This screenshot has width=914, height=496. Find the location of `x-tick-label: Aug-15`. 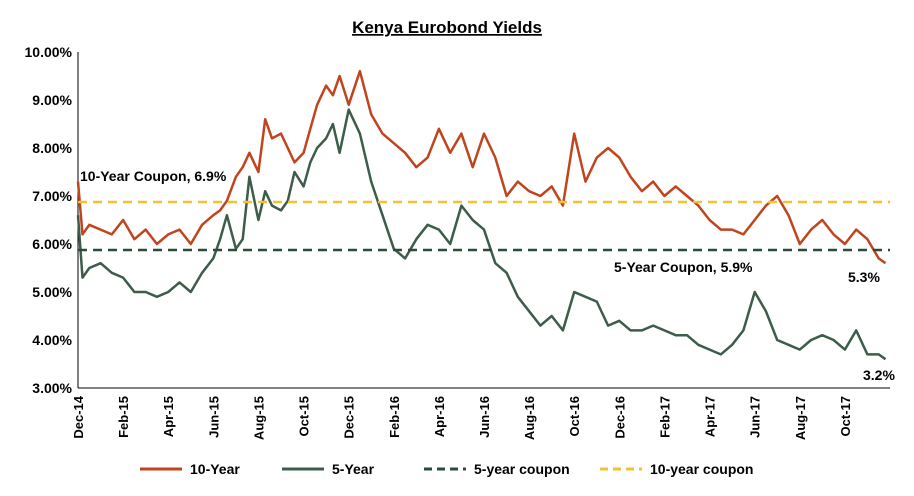

x-tick-label: Aug-15 is located at coordinates (258, 418).